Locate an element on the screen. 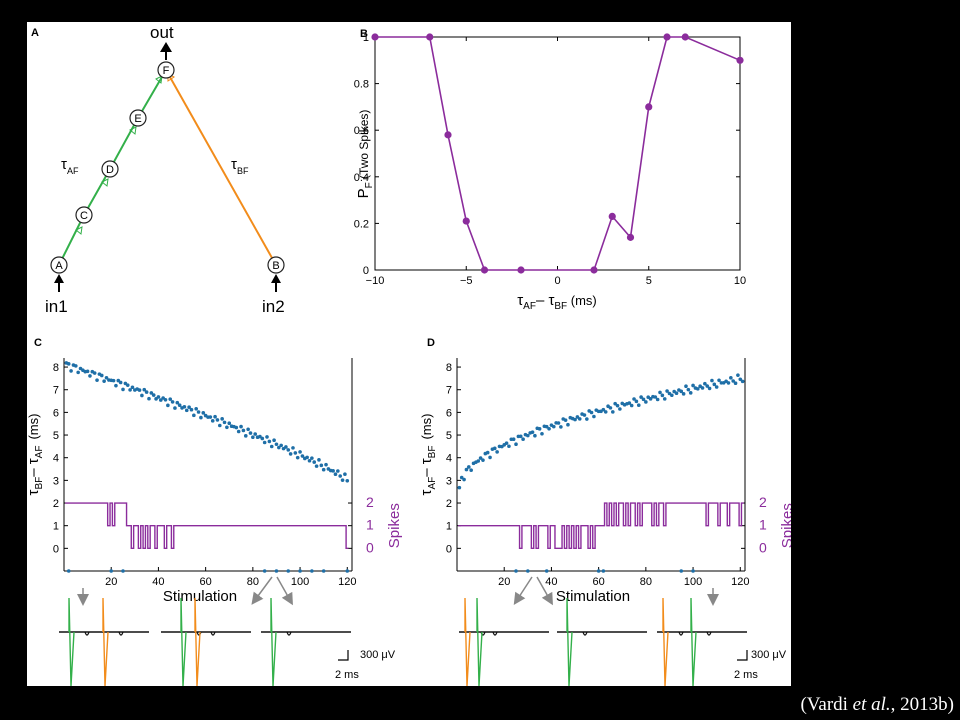 The height and width of the screenshot is (720, 960). y-tick-label: 0.8 is located at coordinates (361, 85).